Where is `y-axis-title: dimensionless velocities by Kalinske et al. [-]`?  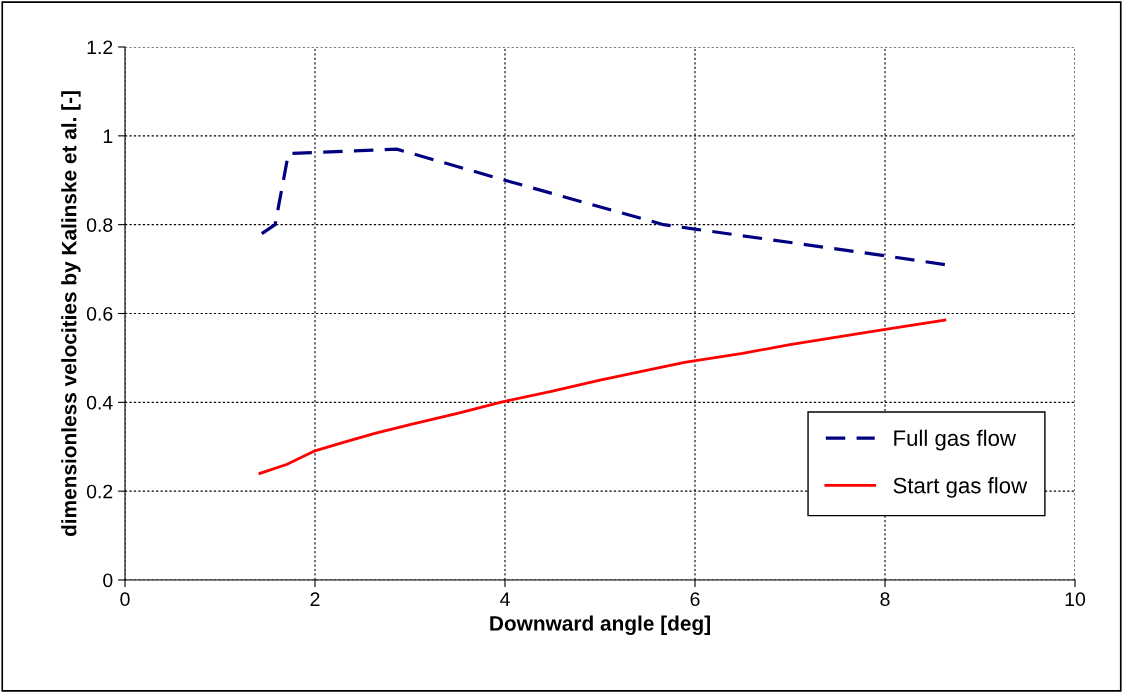
y-axis-title: dimensionless velocities by Kalinske et al. [-] is located at coordinates (71, 314).